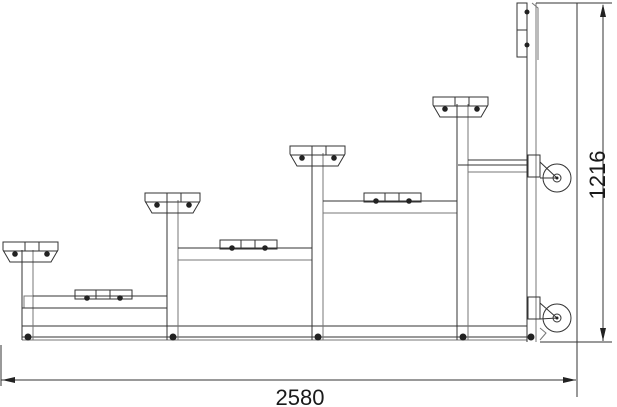  Describe the element at coordinates (549, 318) in the screenshot. I see `lower-wheel` at that location.